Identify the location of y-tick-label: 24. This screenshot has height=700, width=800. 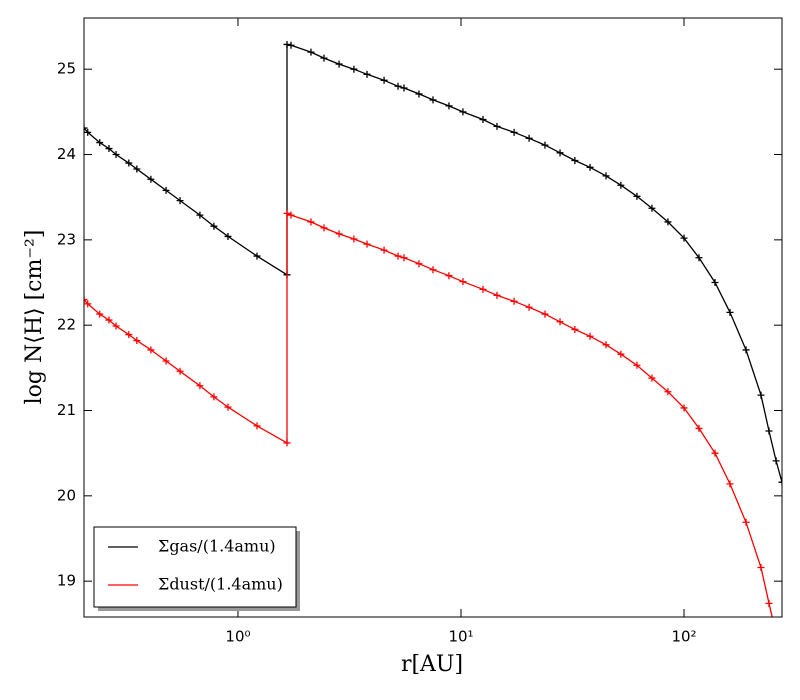
(66, 154).